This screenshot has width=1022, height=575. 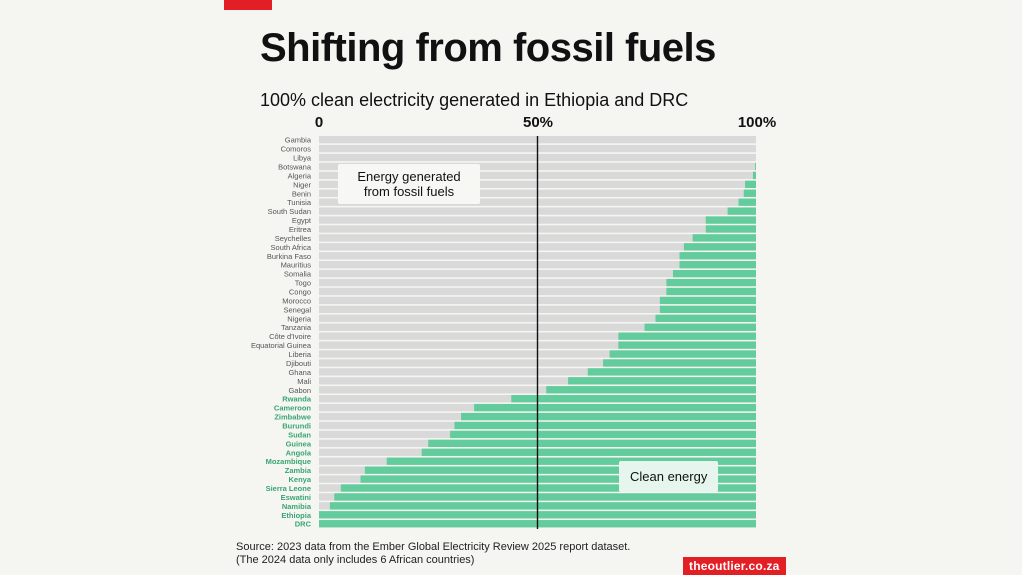 I want to click on country-label: Zambia, so click(x=298, y=470).